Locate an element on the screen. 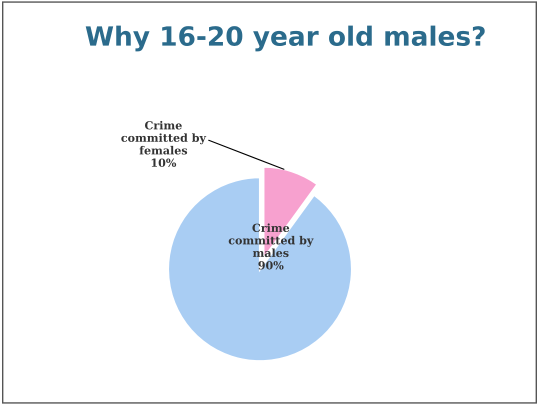 This screenshot has height=405, width=539. data-label: 90% is located at coordinates (271, 265).